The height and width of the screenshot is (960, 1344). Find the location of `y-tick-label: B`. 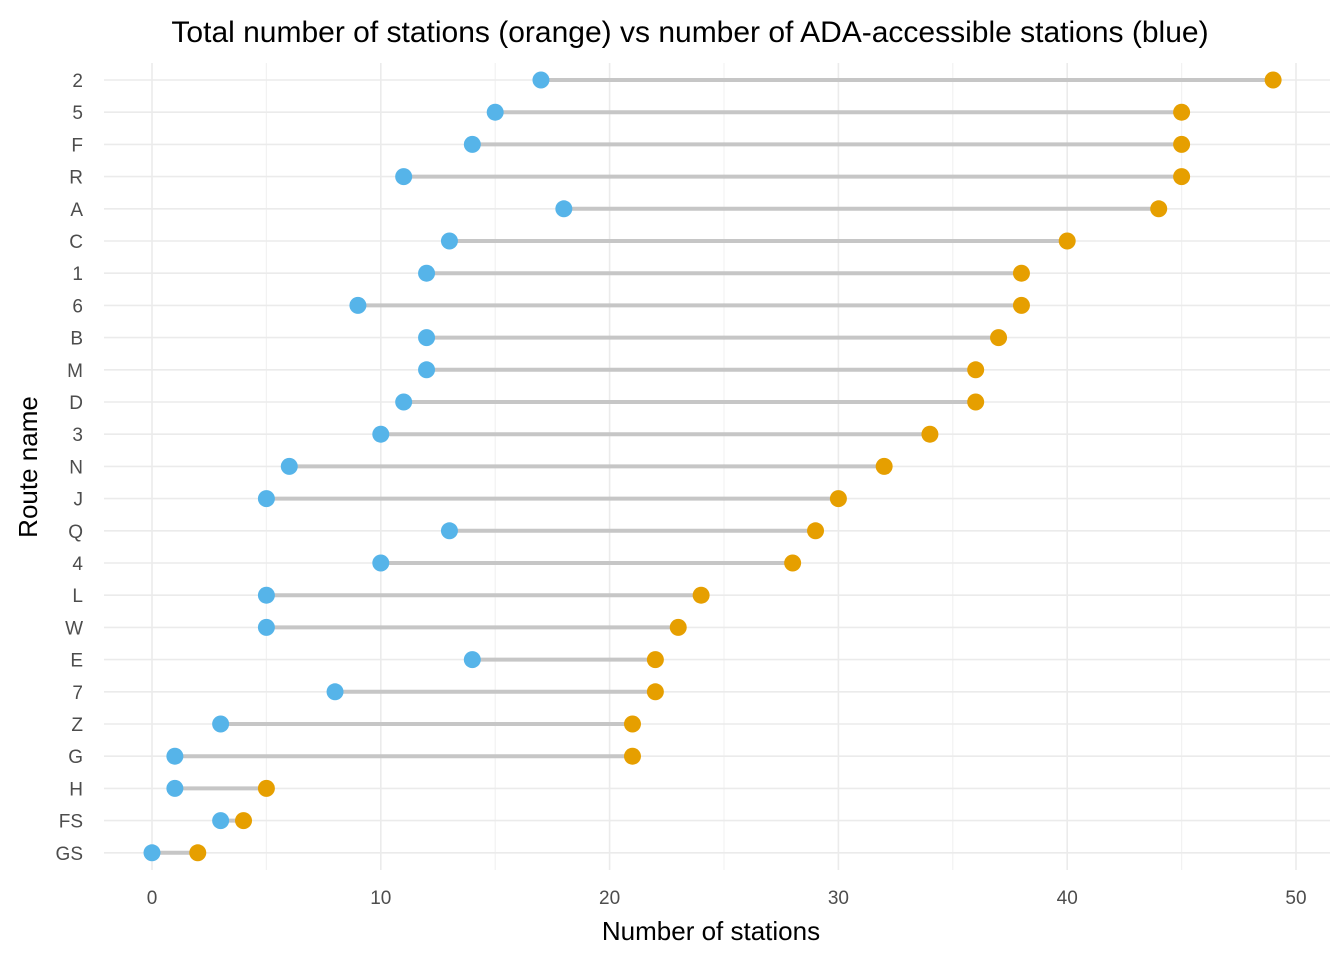

y-tick-label: B is located at coordinates (76, 339).